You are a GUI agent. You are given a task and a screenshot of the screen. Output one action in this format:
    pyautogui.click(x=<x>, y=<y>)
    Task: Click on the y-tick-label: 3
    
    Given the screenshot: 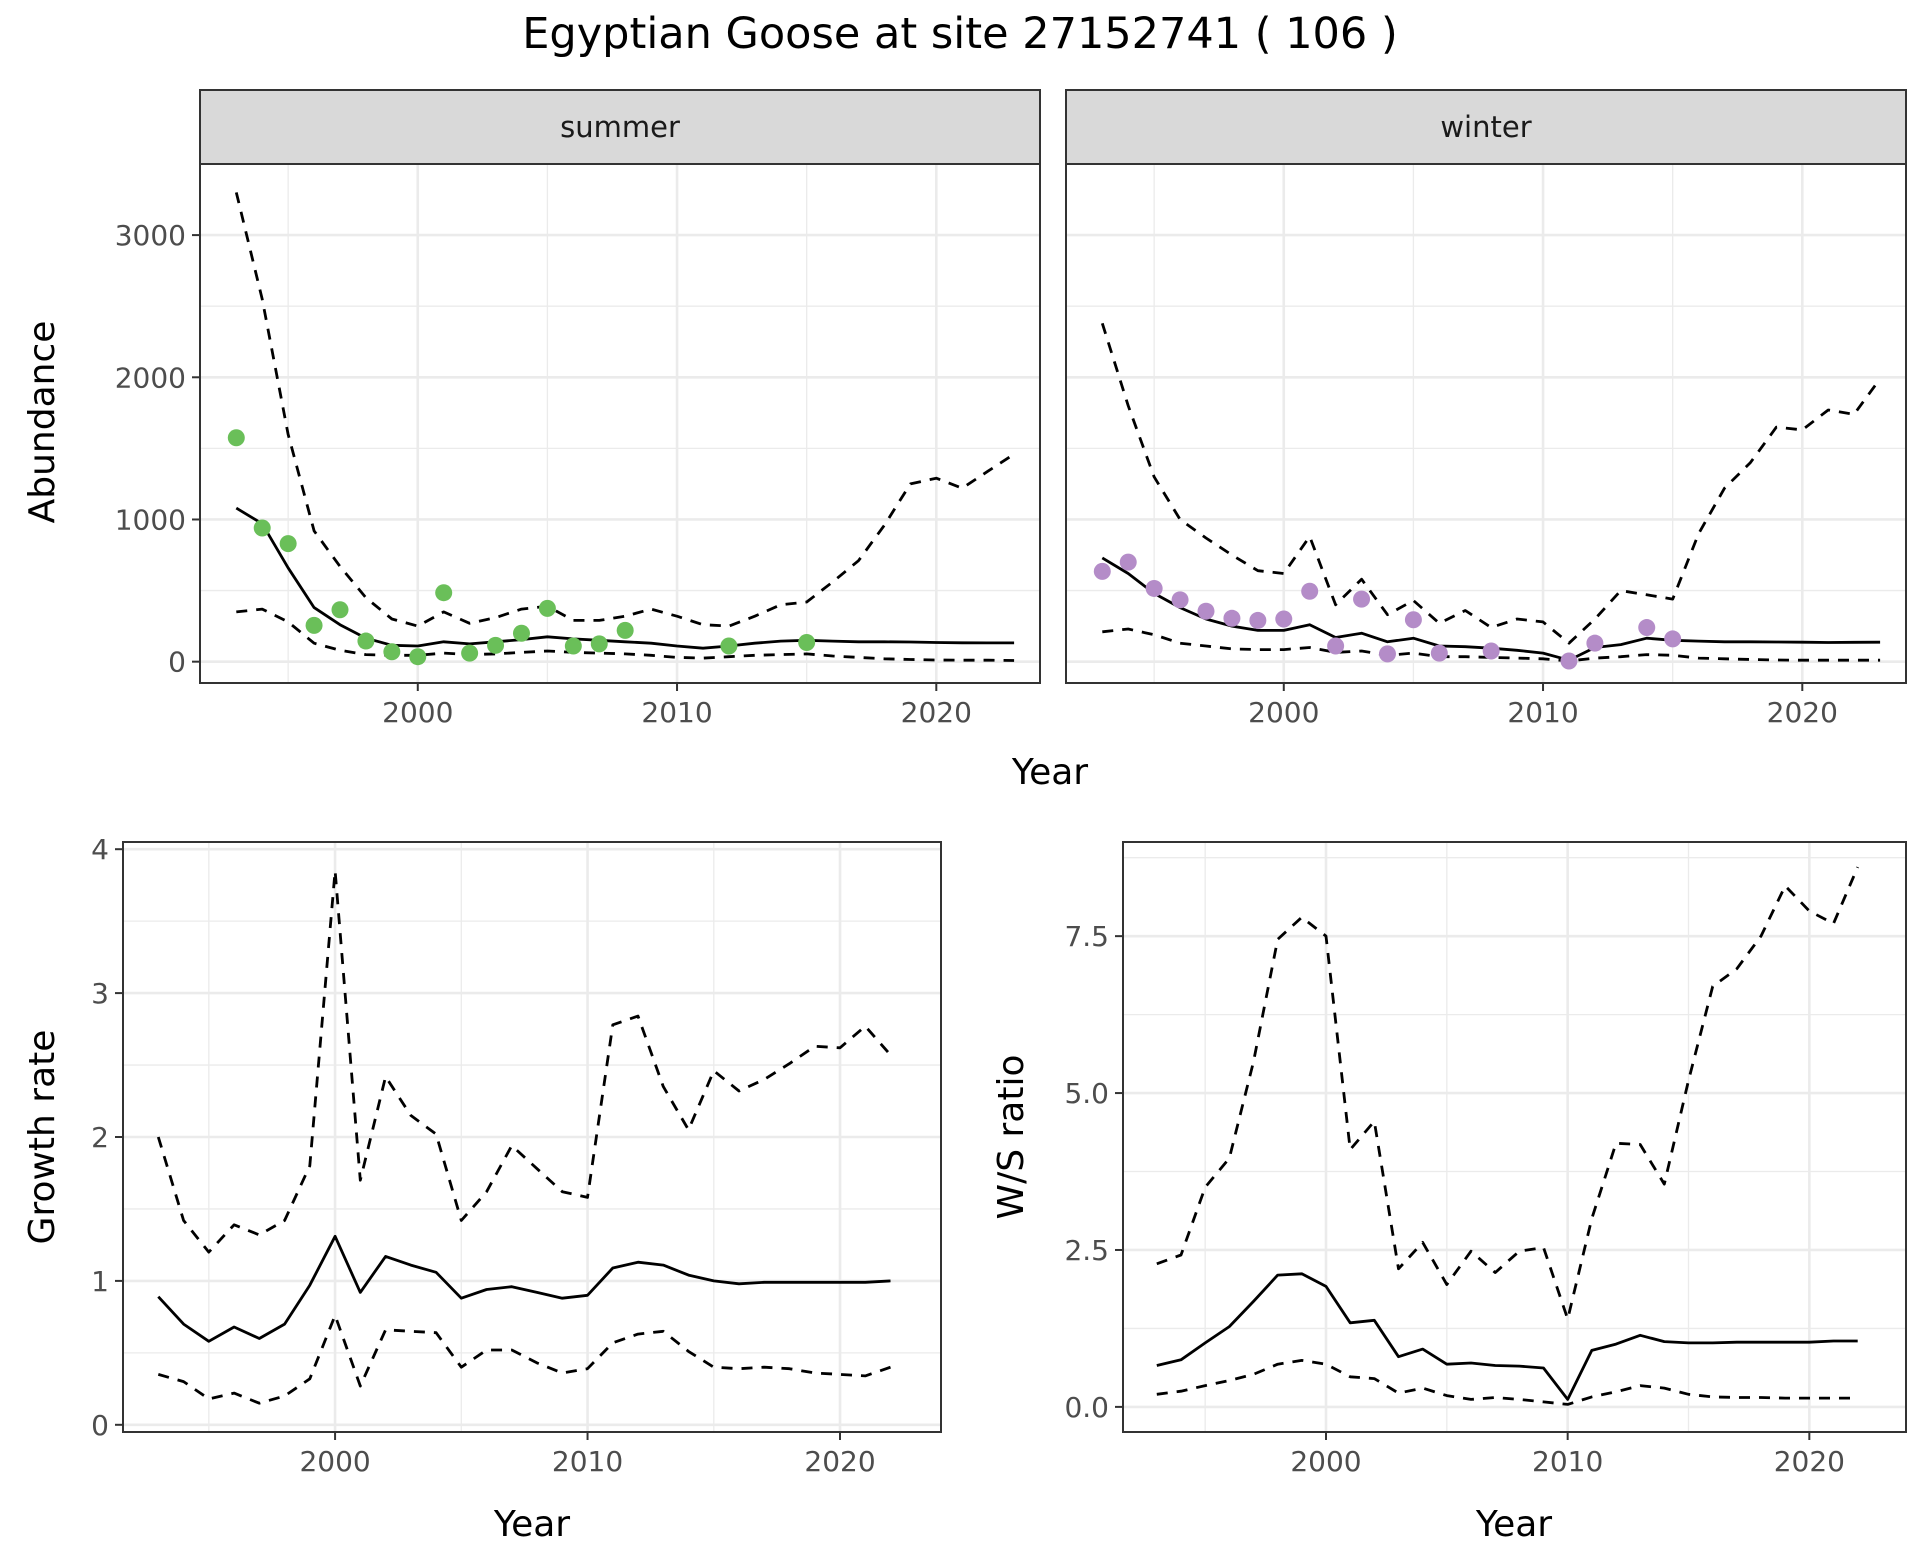 What is the action you would take?
    pyautogui.click(x=100, y=993)
    